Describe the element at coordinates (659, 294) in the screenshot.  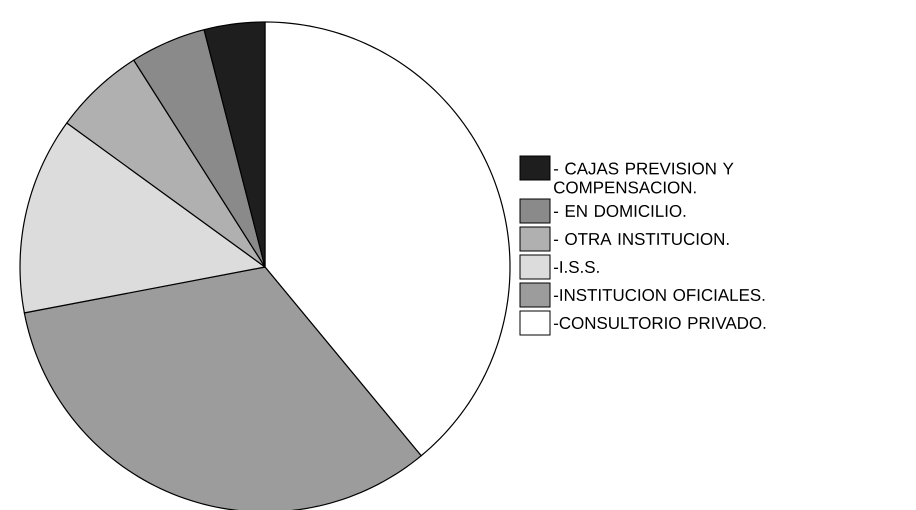
I see `legend-label: -INSTITUCION OFICIALES.` at that location.